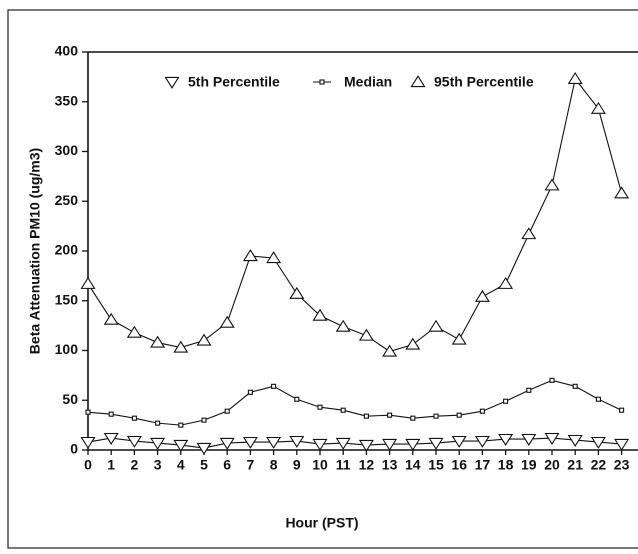  Describe the element at coordinates (529, 465) in the screenshot. I see `x-tick-label: 19` at that location.